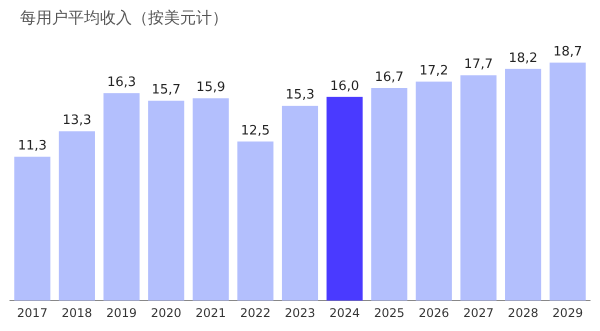 This screenshot has width=600, height=331. What do you see at coordinates (300, 313) in the screenshot?
I see `x-tick-label: 2023` at bounding box center [300, 313].